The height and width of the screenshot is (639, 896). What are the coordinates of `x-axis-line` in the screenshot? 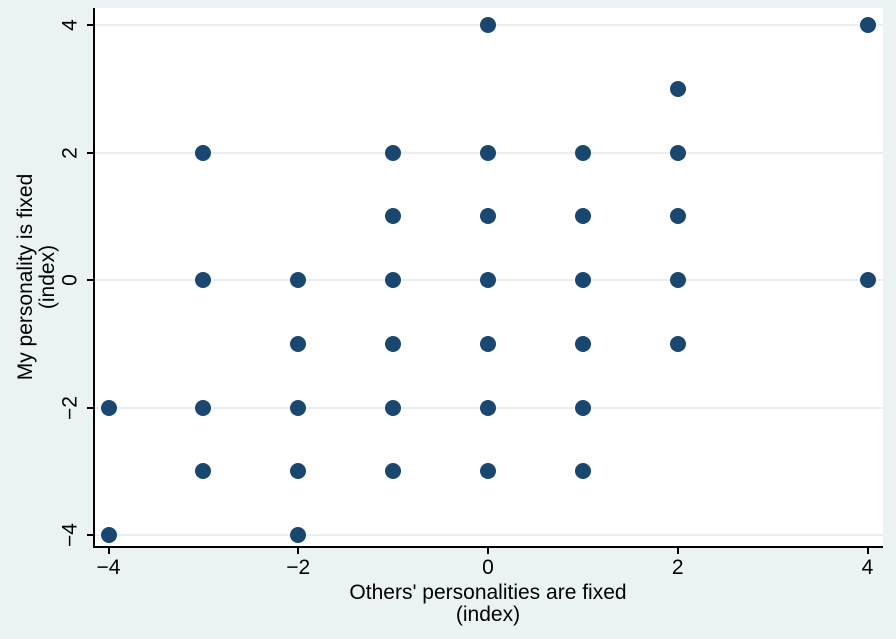 It's located at (487, 546).